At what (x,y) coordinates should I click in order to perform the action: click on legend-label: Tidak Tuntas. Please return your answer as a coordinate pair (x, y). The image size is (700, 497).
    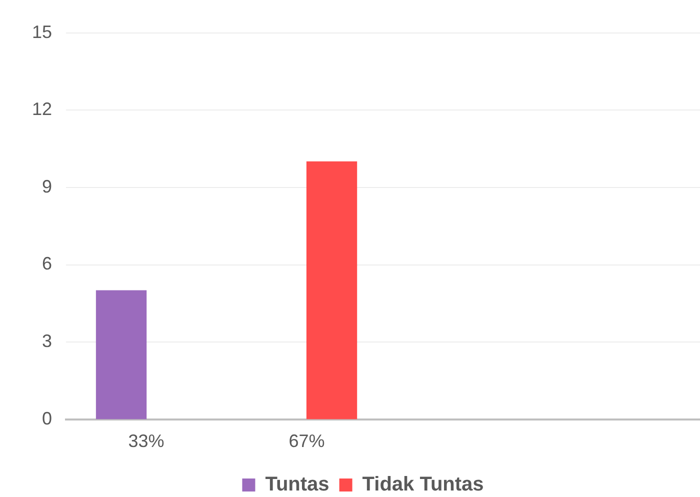
    Looking at the image, I should click on (423, 485).